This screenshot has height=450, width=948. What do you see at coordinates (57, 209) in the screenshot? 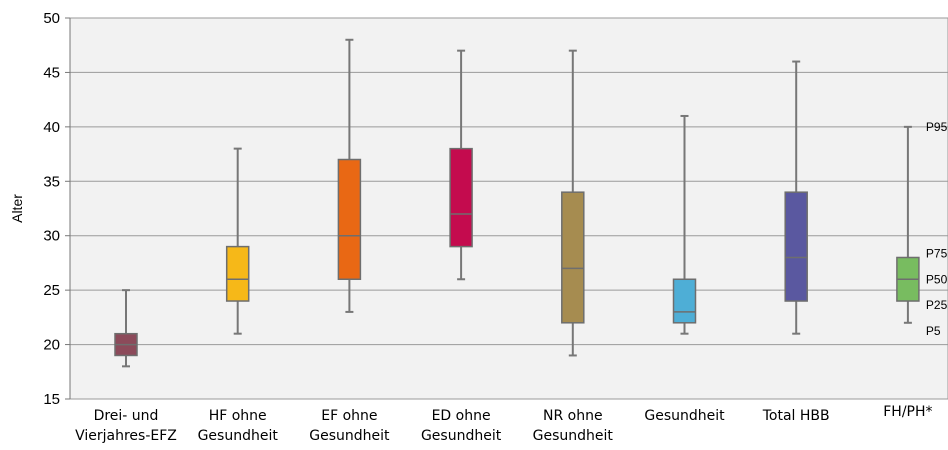
I see `y-axis: 15 20 25 30 35 40 45 50` at bounding box center [57, 209].